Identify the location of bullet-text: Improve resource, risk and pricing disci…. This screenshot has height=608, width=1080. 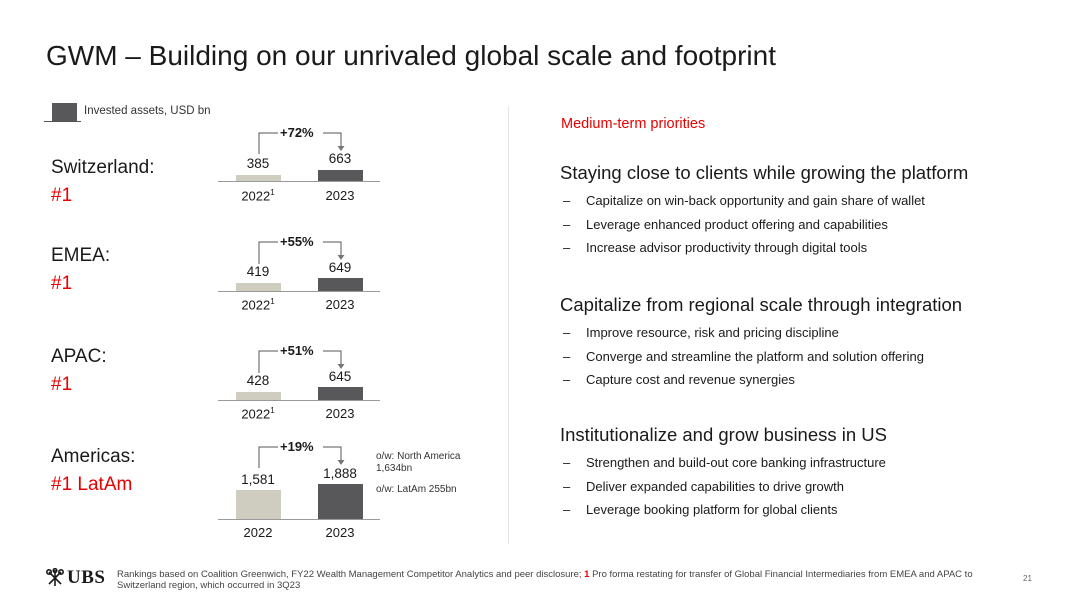
(712, 332).